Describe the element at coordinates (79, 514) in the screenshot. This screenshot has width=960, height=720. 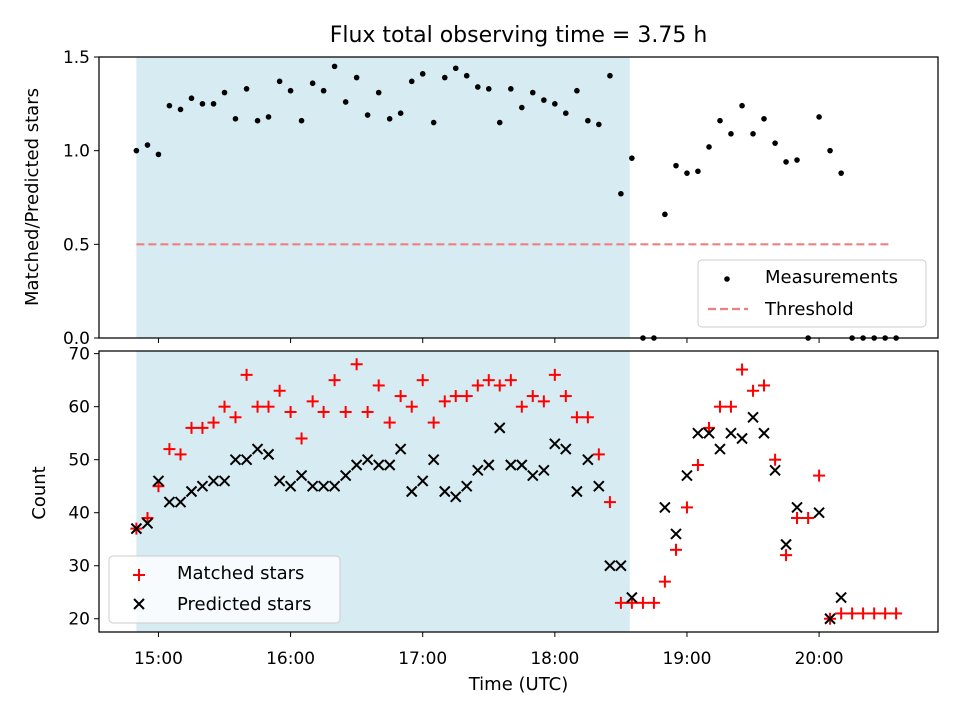
I see `bottom-y-tick-label: 40` at that location.